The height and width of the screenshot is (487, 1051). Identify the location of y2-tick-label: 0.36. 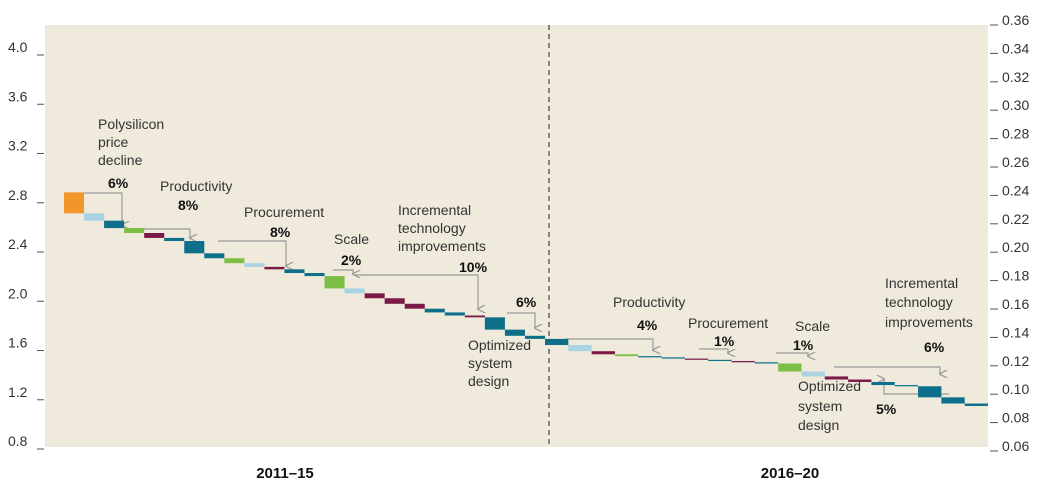
(1015, 20).